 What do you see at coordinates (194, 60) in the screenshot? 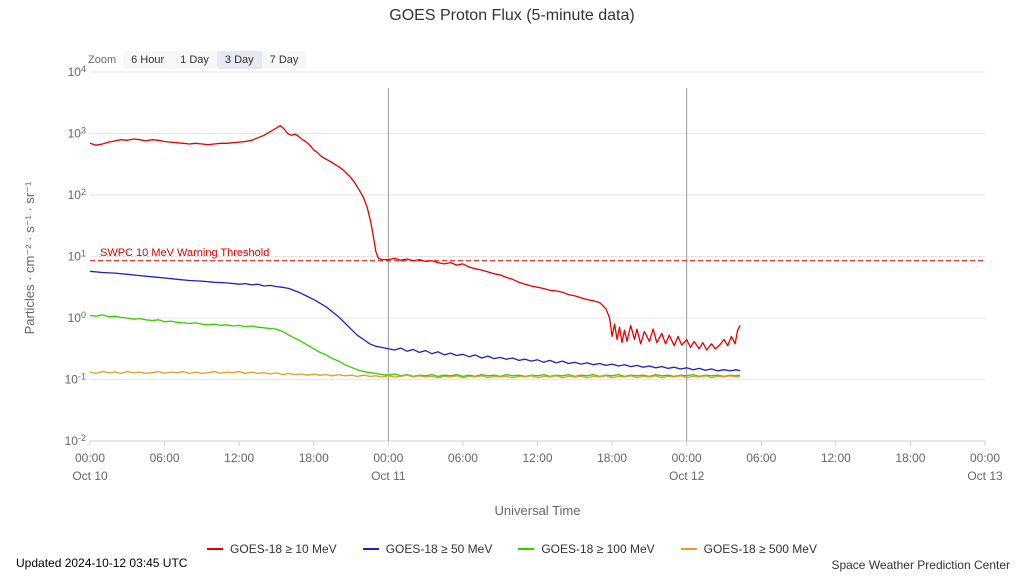
I see `zoom-button-1-day: 1 Day` at bounding box center [194, 60].